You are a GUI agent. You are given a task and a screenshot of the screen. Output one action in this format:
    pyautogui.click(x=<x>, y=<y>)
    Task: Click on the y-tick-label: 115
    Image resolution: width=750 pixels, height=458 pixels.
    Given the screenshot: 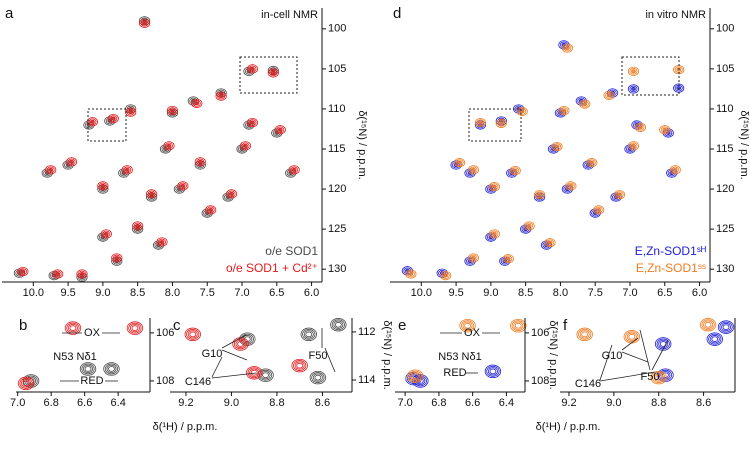 What is the action you would take?
    pyautogui.click(x=337, y=149)
    